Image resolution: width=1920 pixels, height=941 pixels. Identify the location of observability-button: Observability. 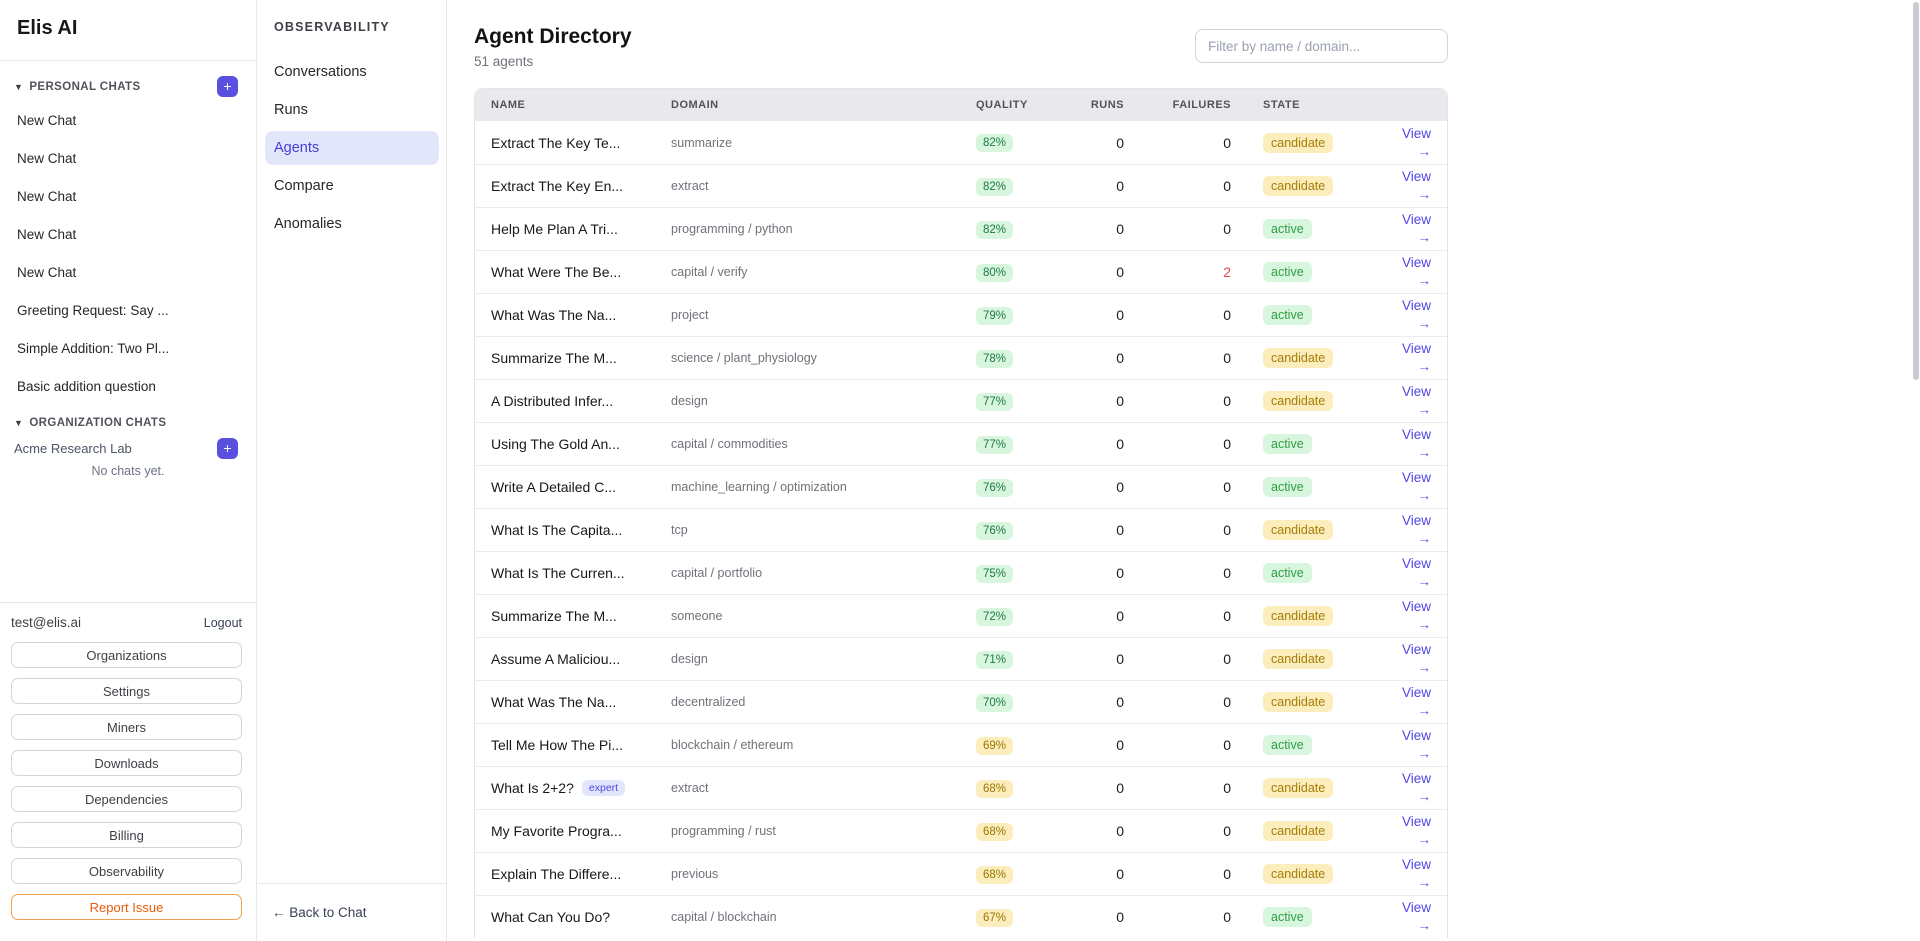
(126, 871).